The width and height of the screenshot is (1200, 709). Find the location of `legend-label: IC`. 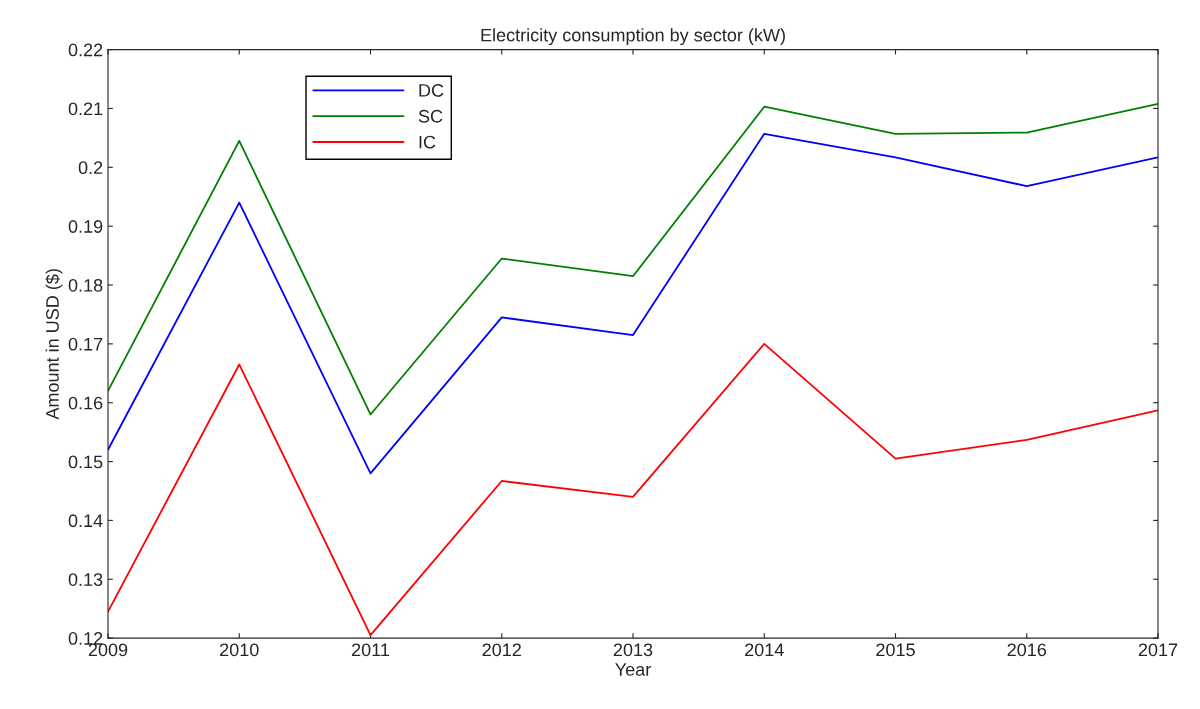

legend-label: IC is located at coordinates (427, 142).